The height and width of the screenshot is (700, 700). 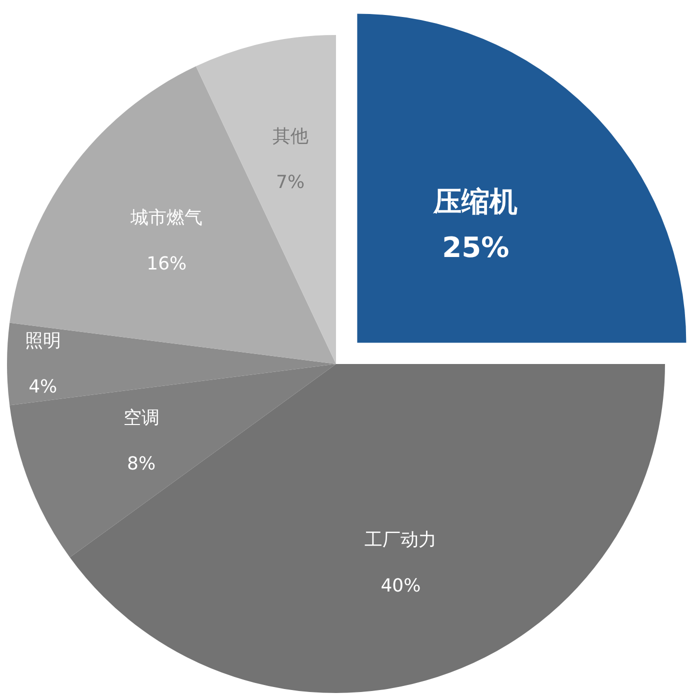 I want to click on slice-label: 压缩机, so click(x=475, y=201).